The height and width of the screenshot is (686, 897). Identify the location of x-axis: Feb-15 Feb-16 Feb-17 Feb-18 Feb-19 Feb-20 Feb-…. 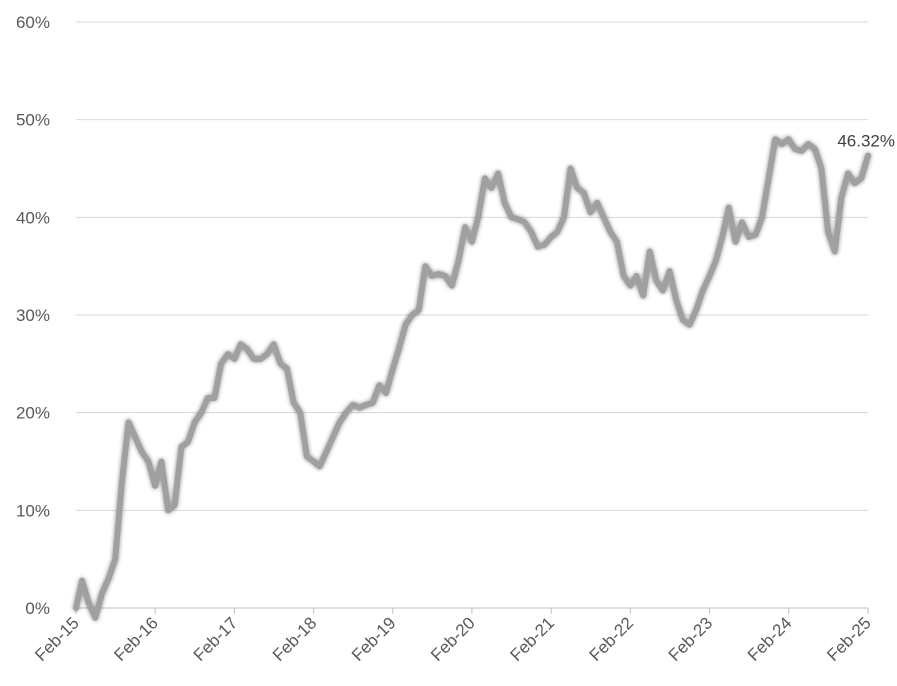
(453, 636).